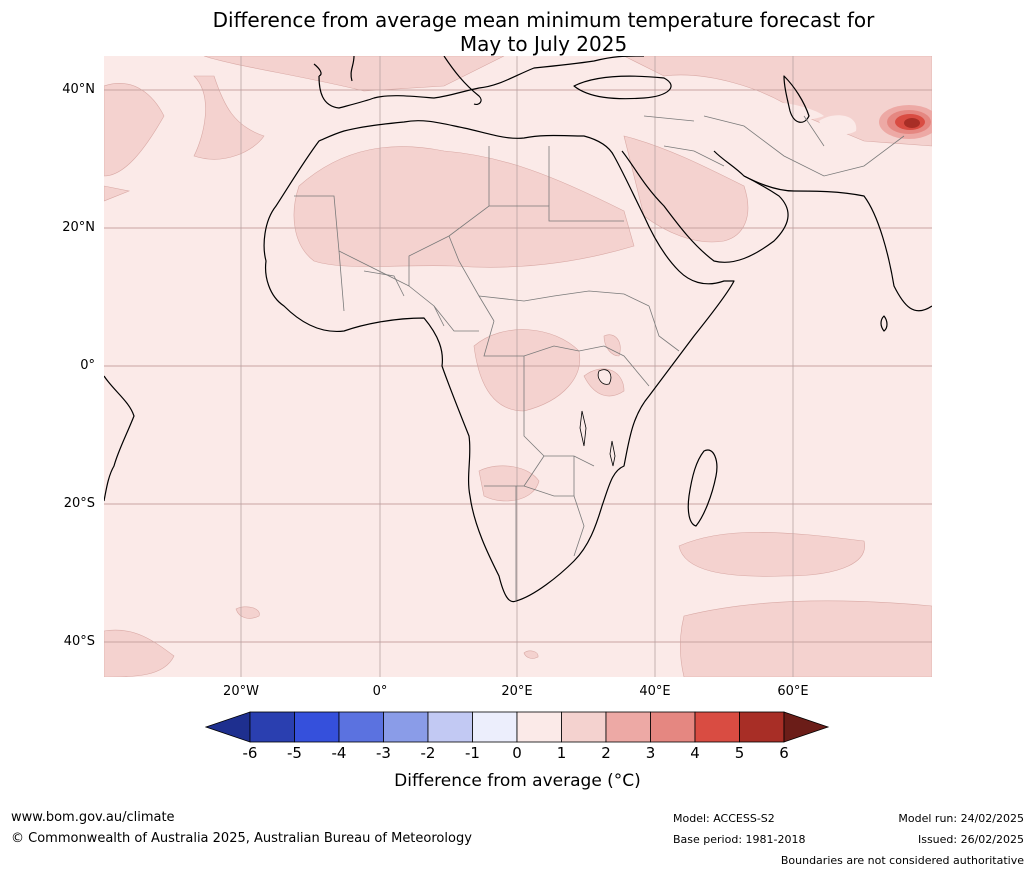 Image resolution: width=1035 pixels, height=873 pixels. I want to click on lon-label-0: 0°, so click(380, 691).